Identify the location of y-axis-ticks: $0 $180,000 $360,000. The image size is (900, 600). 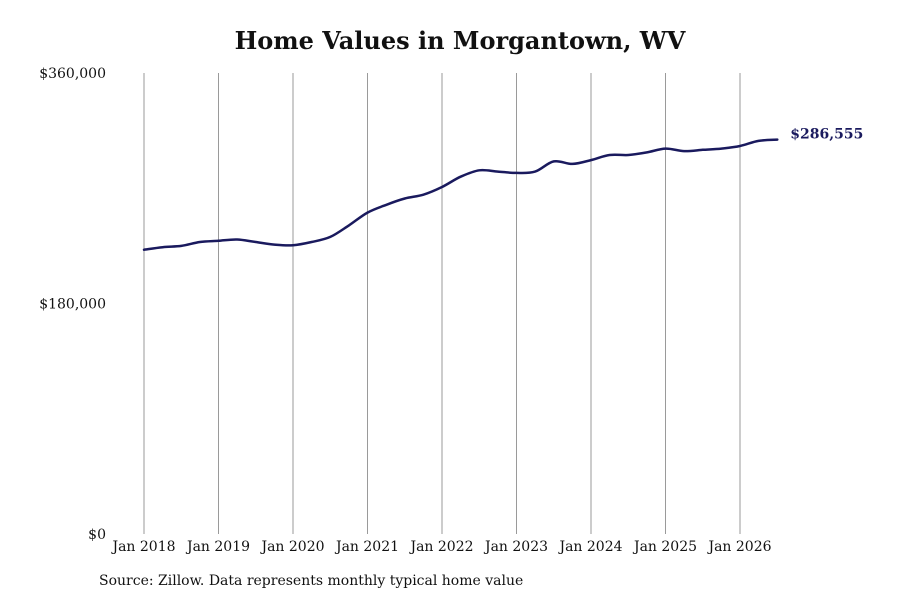
(72, 304).